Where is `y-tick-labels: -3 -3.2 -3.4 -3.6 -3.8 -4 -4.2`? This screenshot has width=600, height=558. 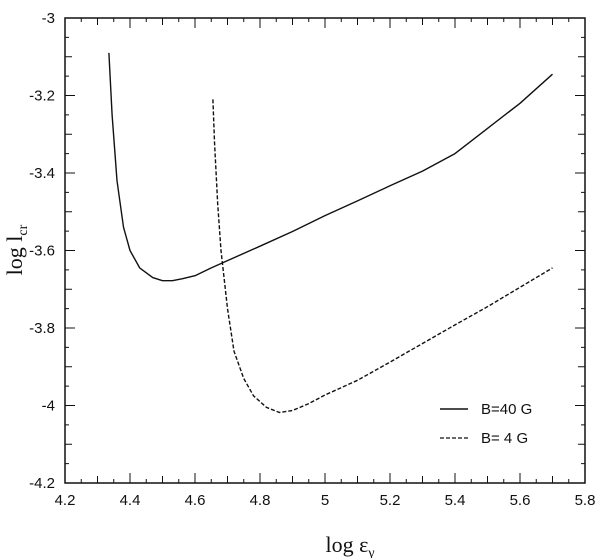
y-tick-labels: -3 -3.2 -3.4 -3.6 -3.8 -4 -4.2 is located at coordinates (42, 251).